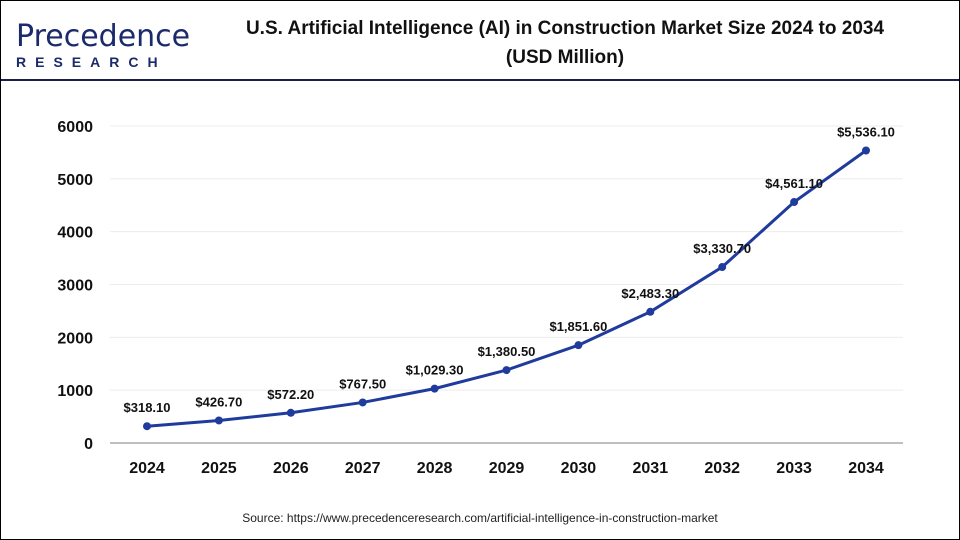 The image size is (960, 540). What do you see at coordinates (147, 407) in the screenshot?
I see `data-label: $318.10` at bounding box center [147, 407].